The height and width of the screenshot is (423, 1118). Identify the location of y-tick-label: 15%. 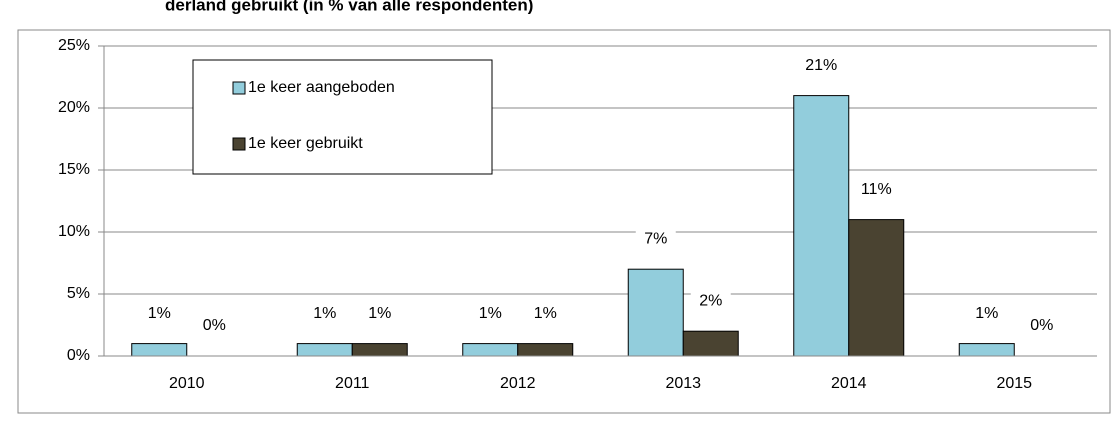
(74, 169).